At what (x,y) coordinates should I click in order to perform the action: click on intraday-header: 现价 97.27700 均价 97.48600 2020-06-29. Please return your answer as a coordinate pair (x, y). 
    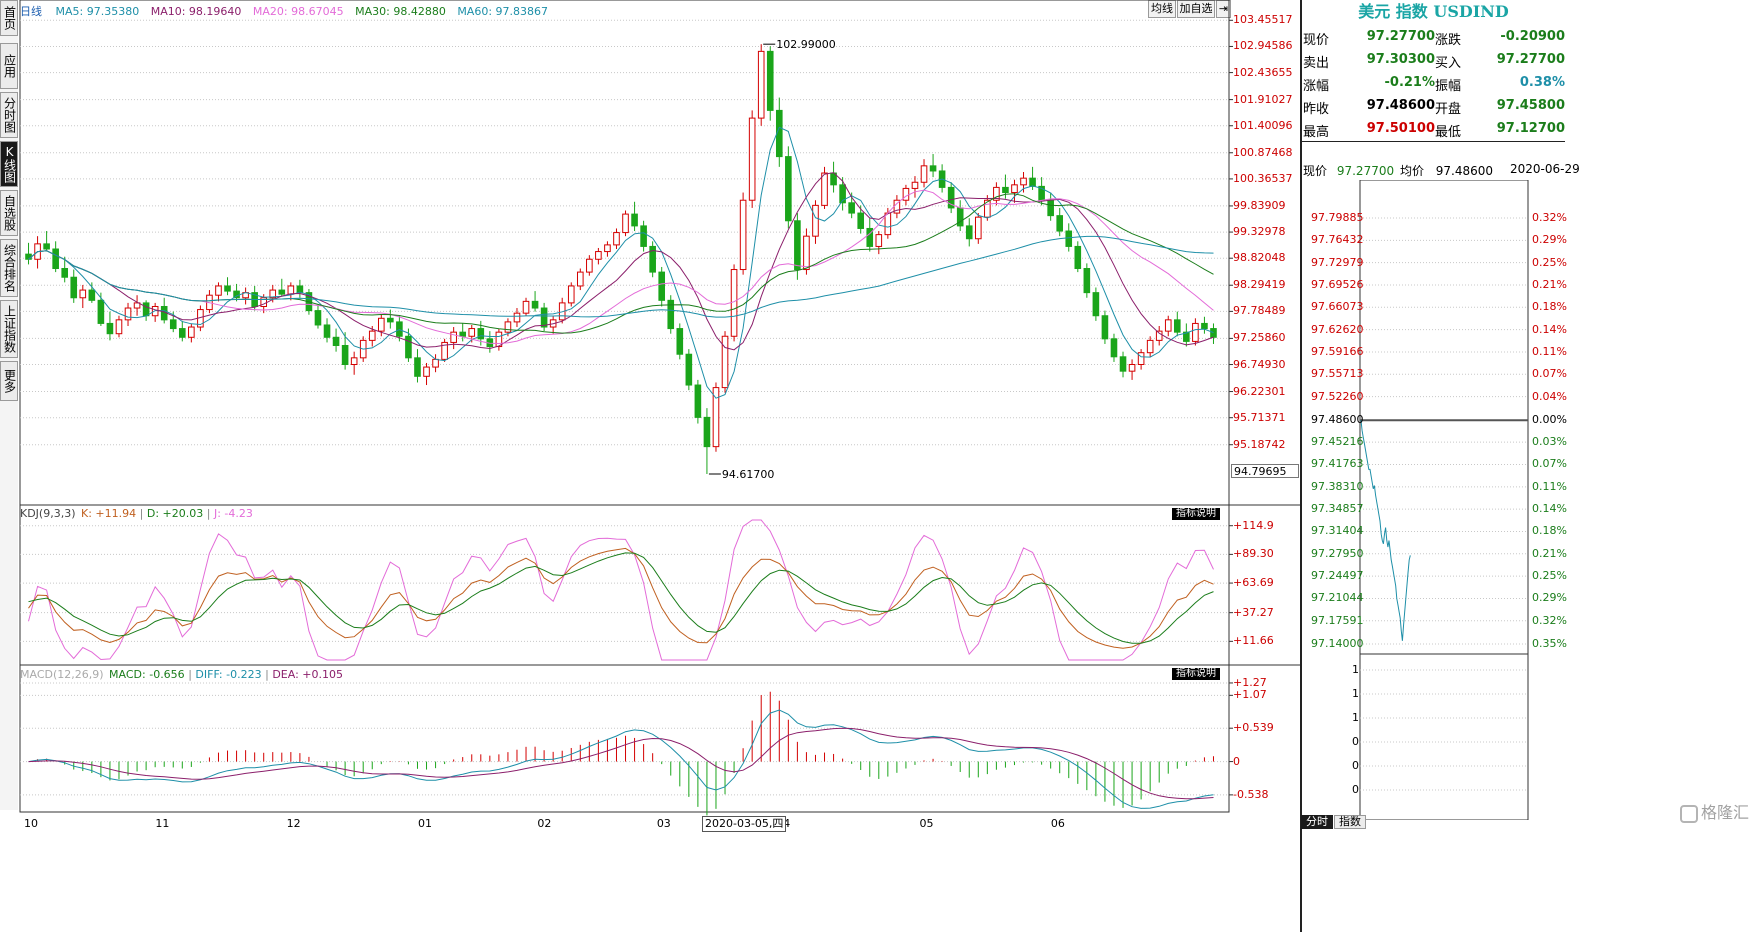
    Looking at the image, I should click on (1441, 170).